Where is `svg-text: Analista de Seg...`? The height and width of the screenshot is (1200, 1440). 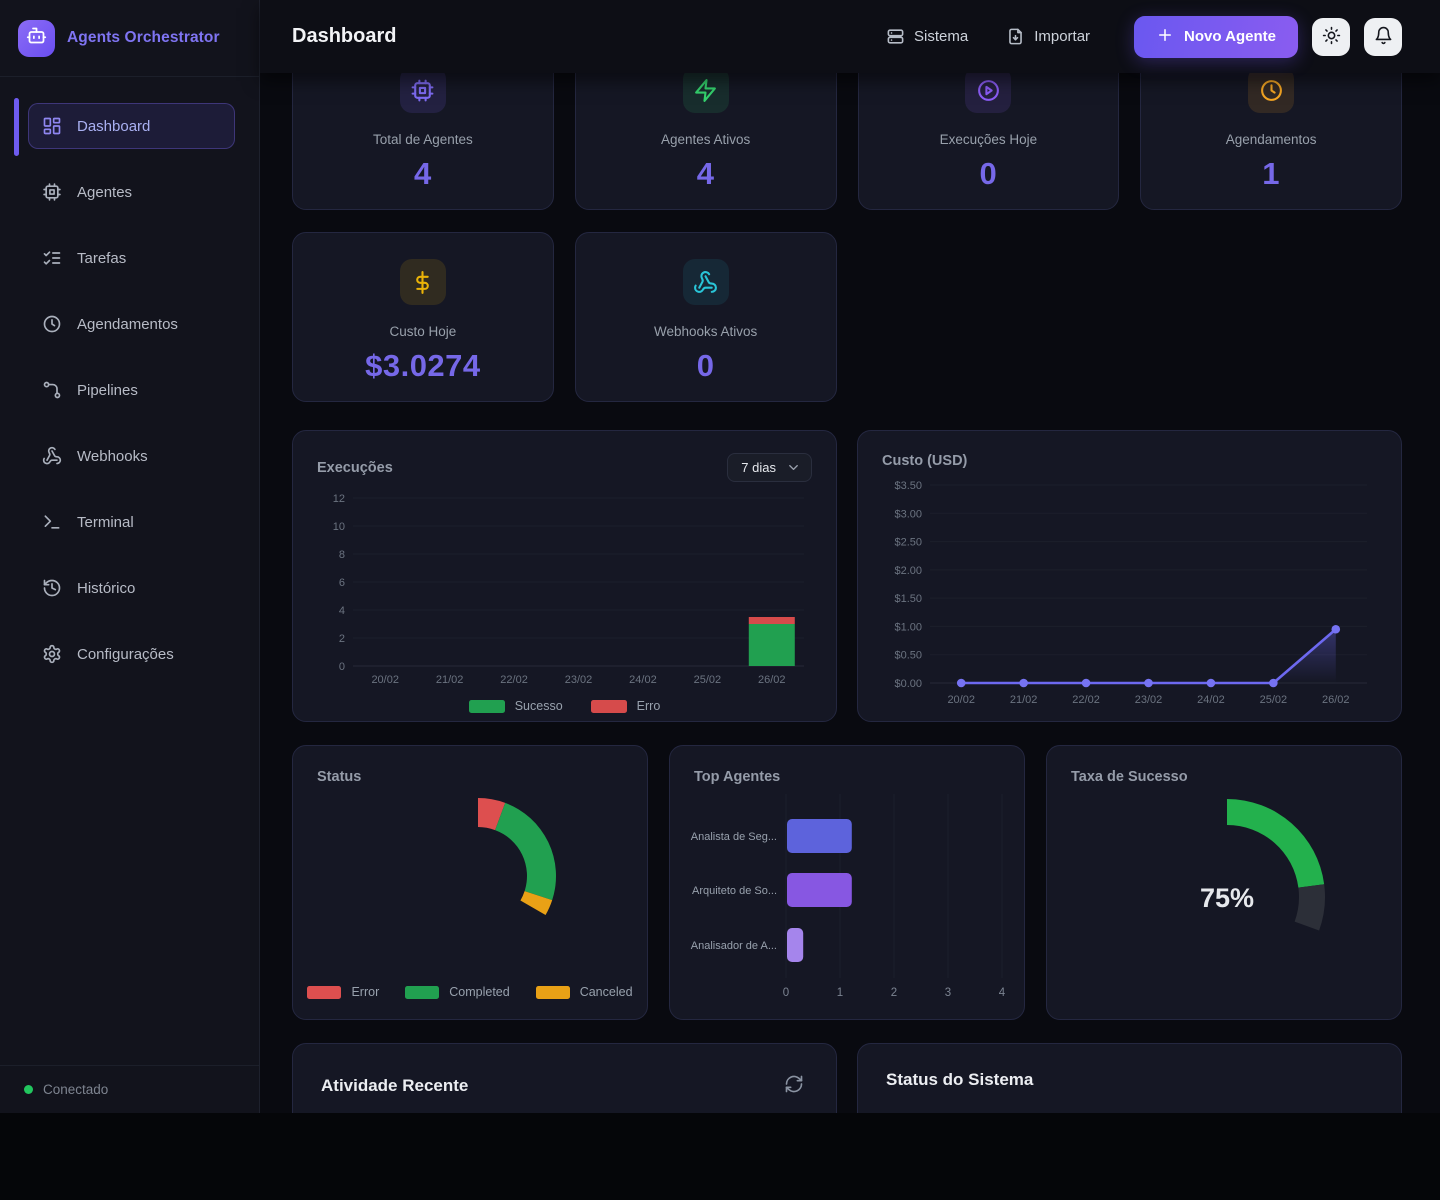
svg-text: Analista de Seg... is located at coordinates (734, 837).